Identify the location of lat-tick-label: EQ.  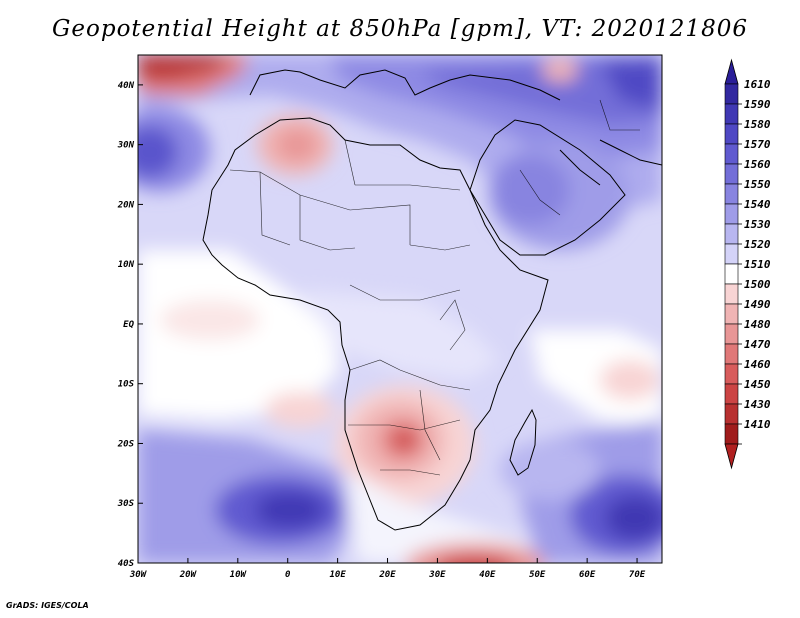
(128, 325).